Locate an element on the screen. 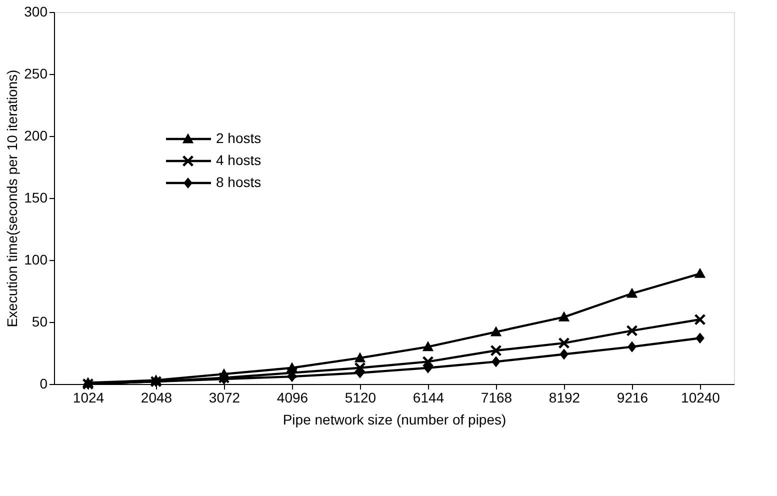  x-tick-label: 1024 is located at coordinates (88, 398).